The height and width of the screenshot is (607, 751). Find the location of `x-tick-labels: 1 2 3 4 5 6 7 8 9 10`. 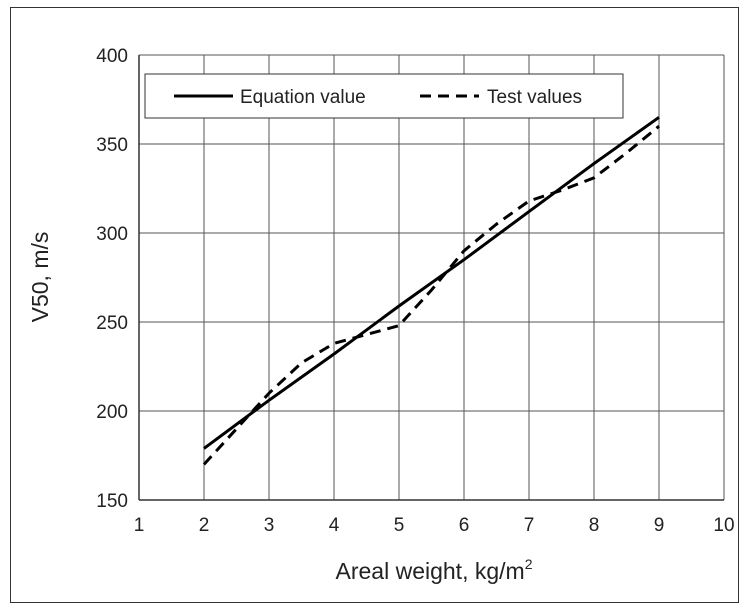

x-tick-labels: 1 2 3 4 5 6 7 8 9 10 is located at coordinates (434, 525).